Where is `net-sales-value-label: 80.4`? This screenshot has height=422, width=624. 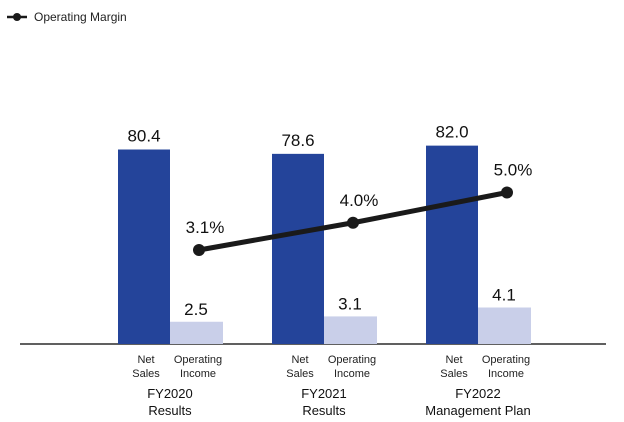 net-sales-value-label: 80.4 is located at coordinates (143, 136).